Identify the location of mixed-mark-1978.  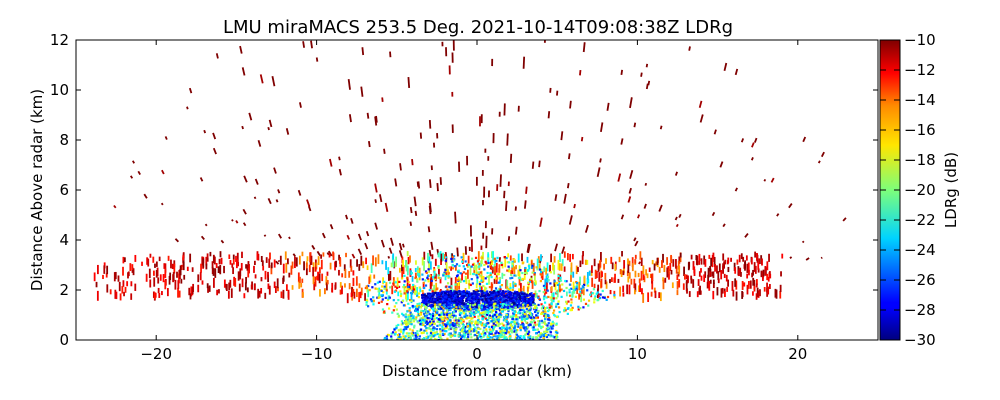
(419, 287).